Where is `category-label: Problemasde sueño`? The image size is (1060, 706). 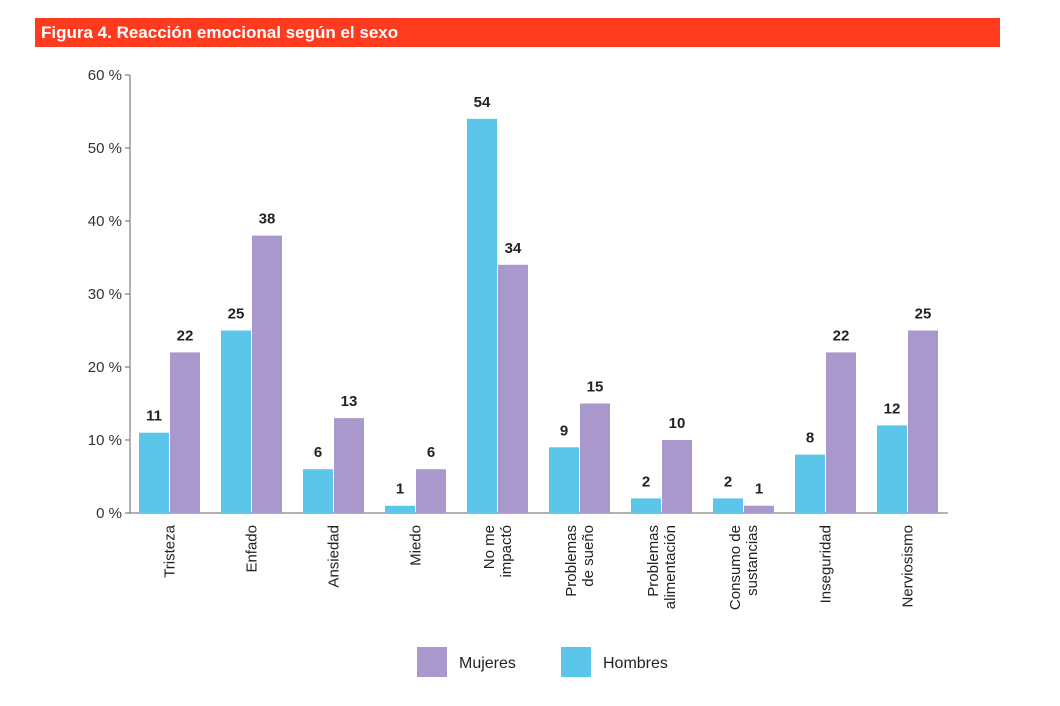
category-label: Problemasde sueño is located at coordinates (580, 561).